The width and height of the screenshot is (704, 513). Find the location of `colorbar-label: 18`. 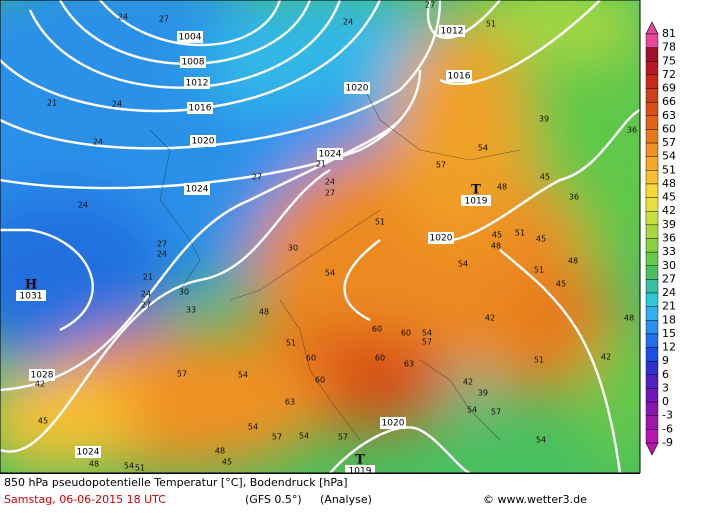

colorbar-label: 18 is located at coordinates (669, 319).